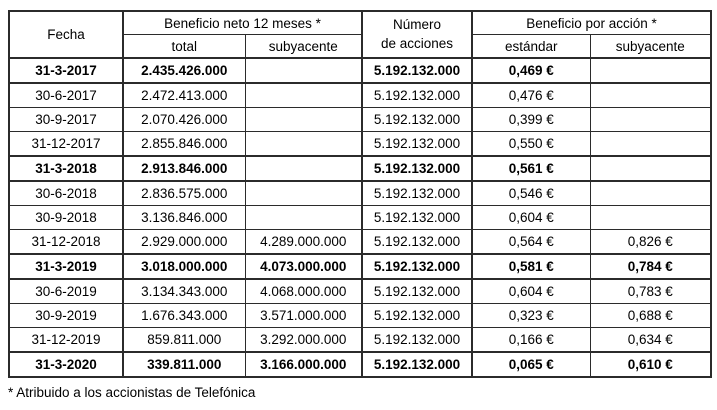 Image resolution: width=717 pixels, height=410 pixels. What do you see at coordinates (303, 315) in the screenshot?
I see `cell-subyacente-neto: 3.571.000.000` at bounding box center [303, 315].